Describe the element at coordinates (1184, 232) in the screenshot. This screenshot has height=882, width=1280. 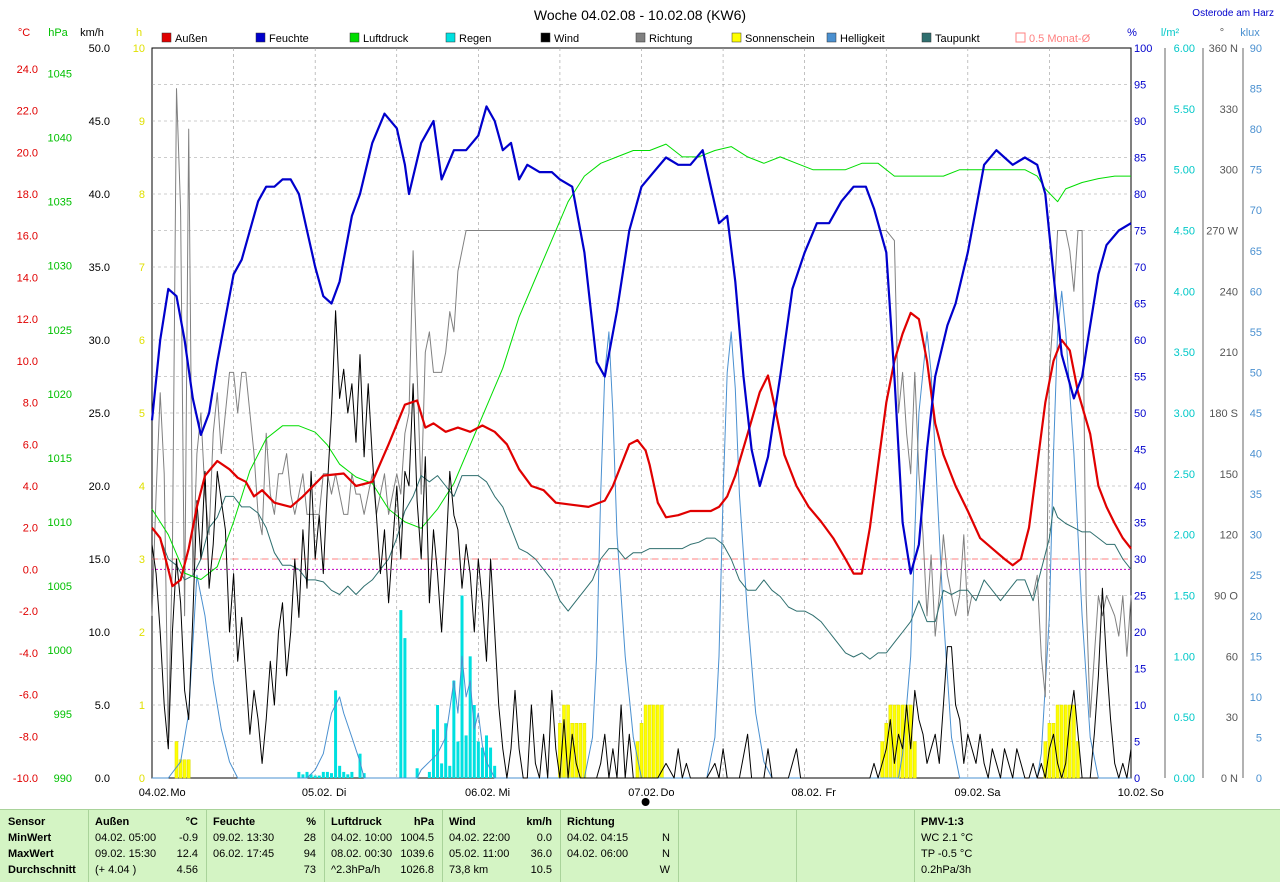
I see `tick-label-lm2: 4.50` at that location.